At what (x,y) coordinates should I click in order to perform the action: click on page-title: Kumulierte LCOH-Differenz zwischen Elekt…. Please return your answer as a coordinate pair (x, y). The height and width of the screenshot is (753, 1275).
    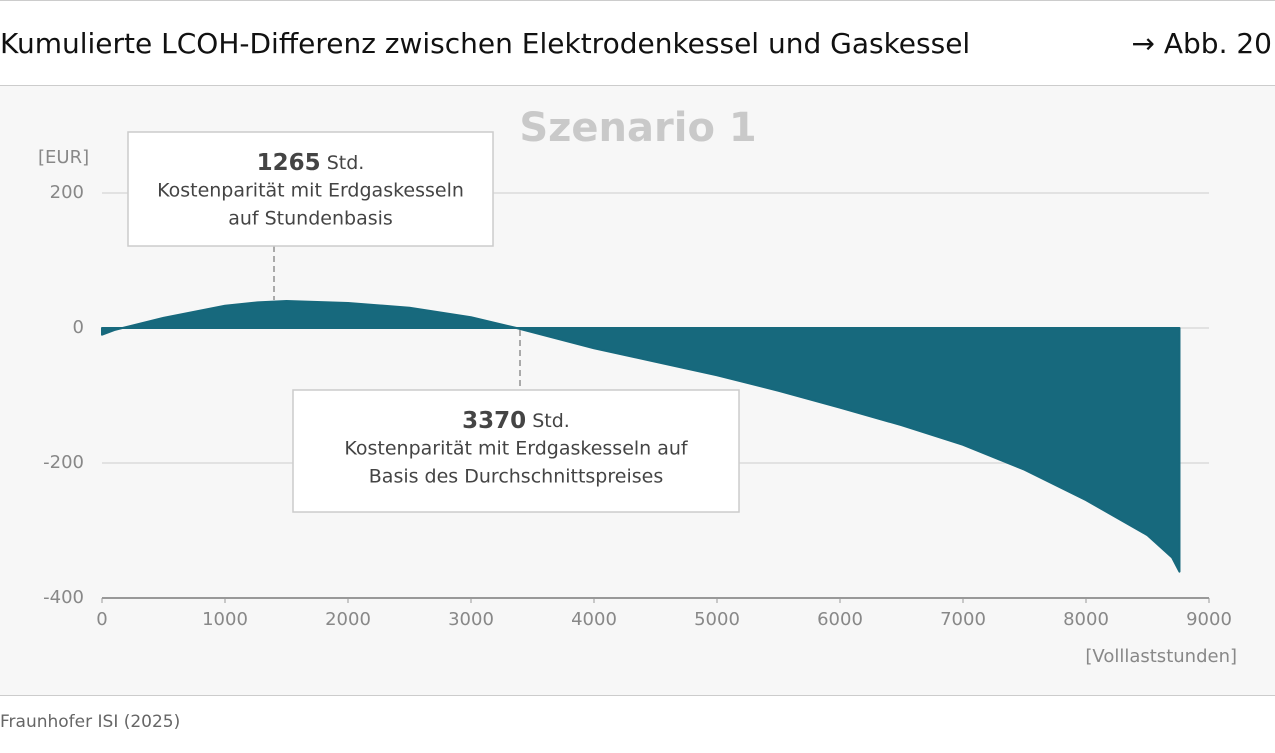
    Looking at the image, I should click on (485, 43).